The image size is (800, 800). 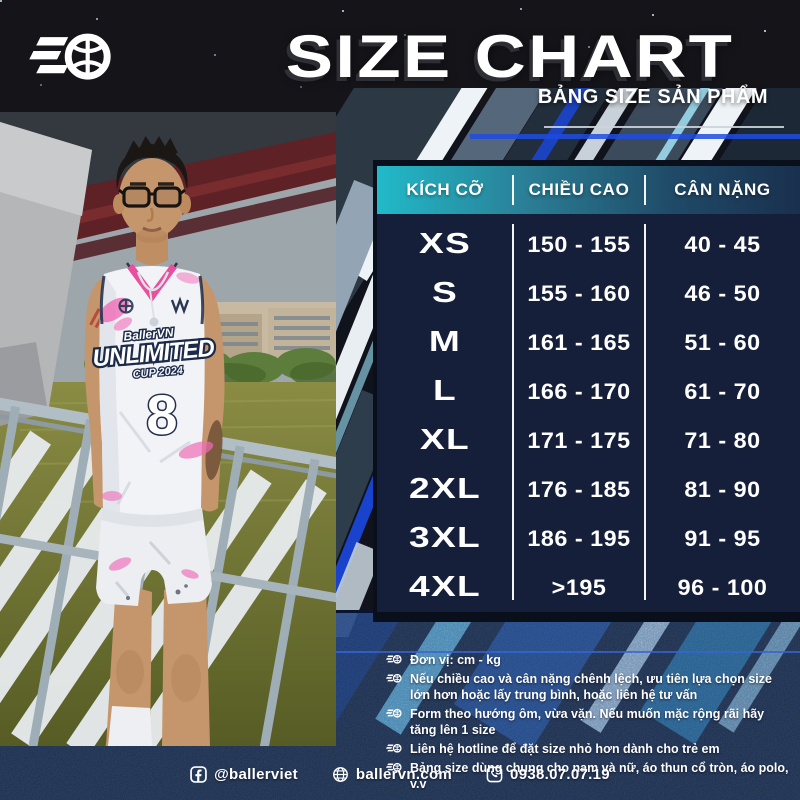 What do you see at coordinates (589, 660) in the screenshot?
I see `note-item: Đơn vị: cm - kg` at bounding box center [589, 660].